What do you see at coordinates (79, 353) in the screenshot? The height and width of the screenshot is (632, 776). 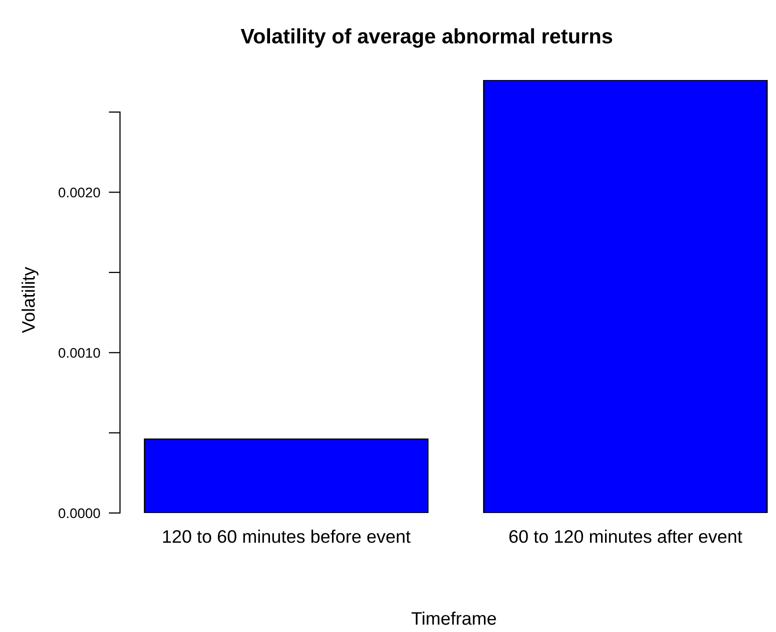 I see `y-tick-label: 0.0010` at bounding box center [79, 353].